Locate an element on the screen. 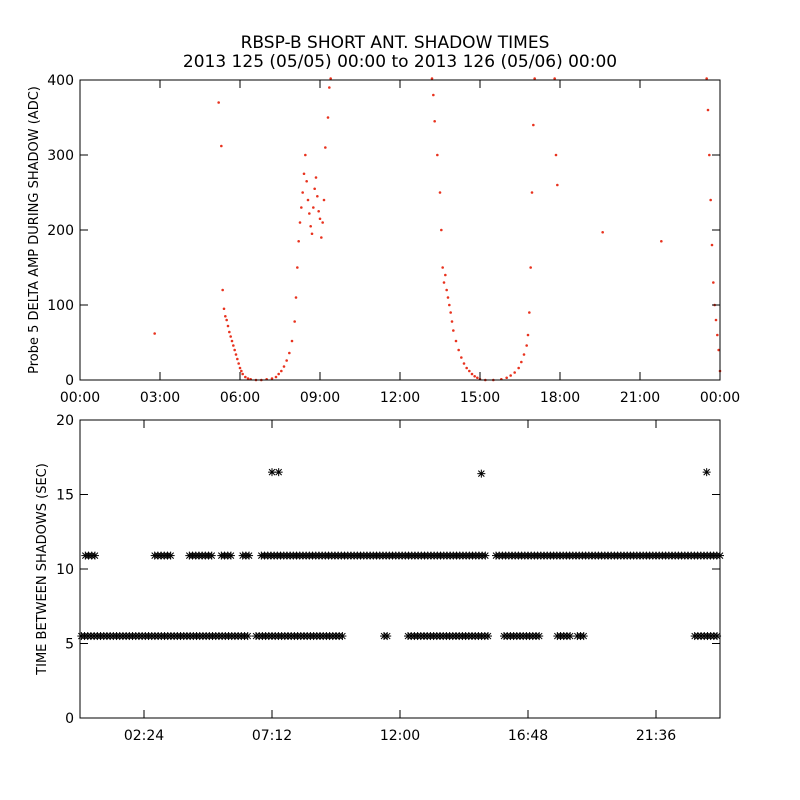  bottom-x-tick-label: 21:36 is located at coordinates (656, 736).